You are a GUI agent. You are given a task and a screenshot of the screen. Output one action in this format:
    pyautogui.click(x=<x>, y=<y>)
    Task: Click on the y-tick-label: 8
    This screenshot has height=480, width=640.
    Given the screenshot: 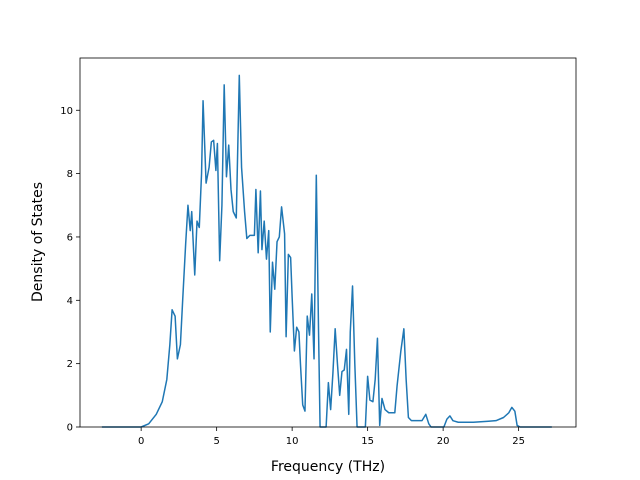 What is the action you would take?
    pyautogui.click(x=70, y=174)
    